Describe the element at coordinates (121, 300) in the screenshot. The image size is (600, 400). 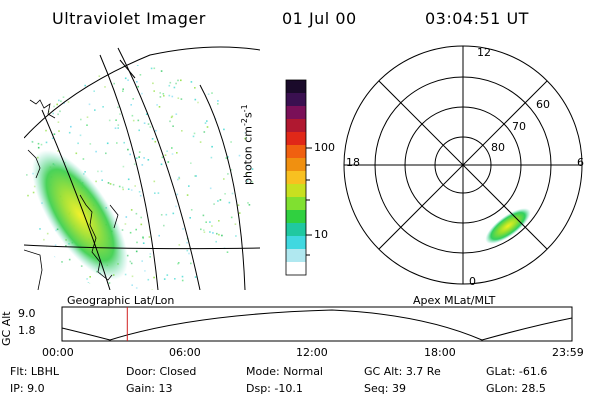
I see `left-panel-caption: Geographic Lat/Lon` at that location.